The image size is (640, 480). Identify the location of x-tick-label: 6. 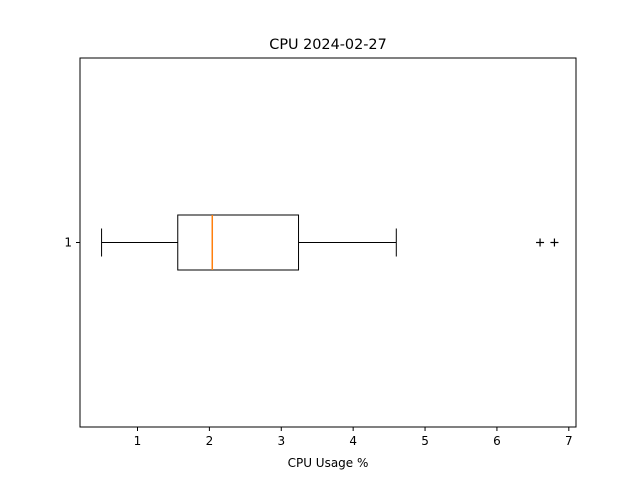
(497, 441).